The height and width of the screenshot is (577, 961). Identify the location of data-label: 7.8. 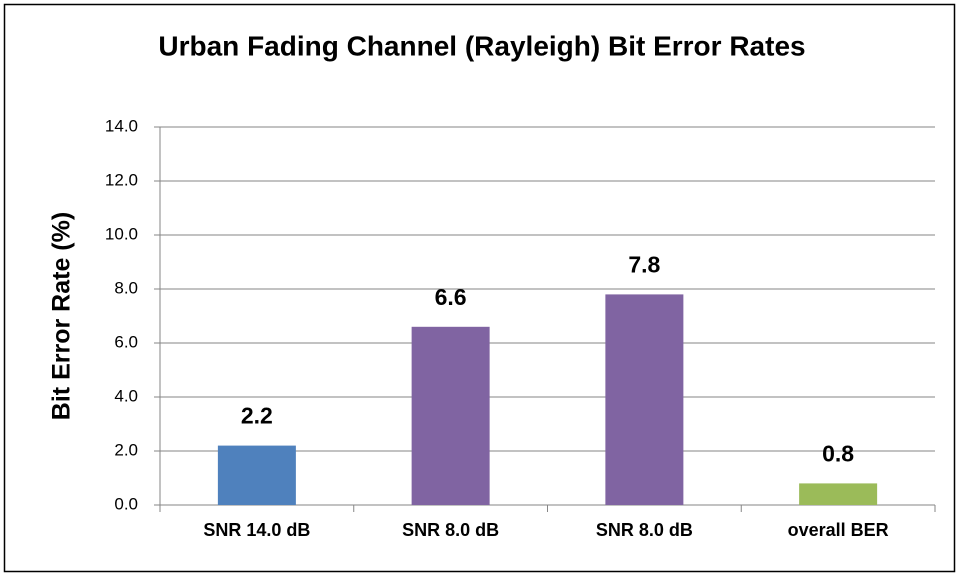
(644, 264).